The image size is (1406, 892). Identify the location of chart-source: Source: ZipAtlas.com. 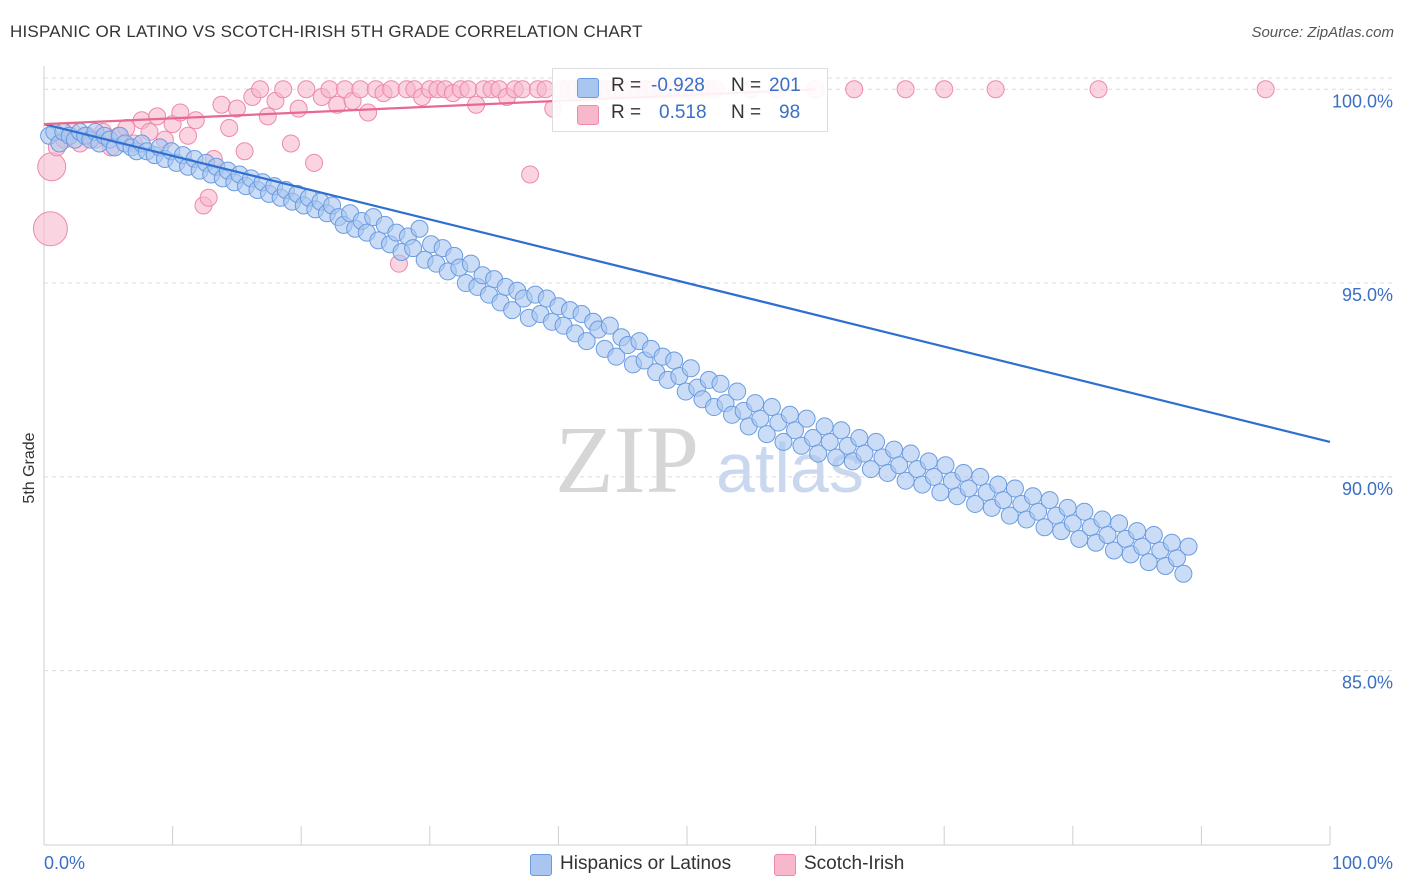
(1322, 32).